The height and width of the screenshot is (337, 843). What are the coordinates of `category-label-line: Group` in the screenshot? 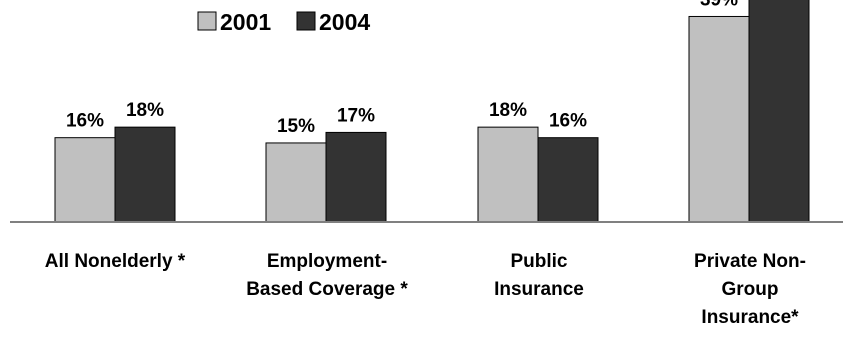 It's located at (750, 289).